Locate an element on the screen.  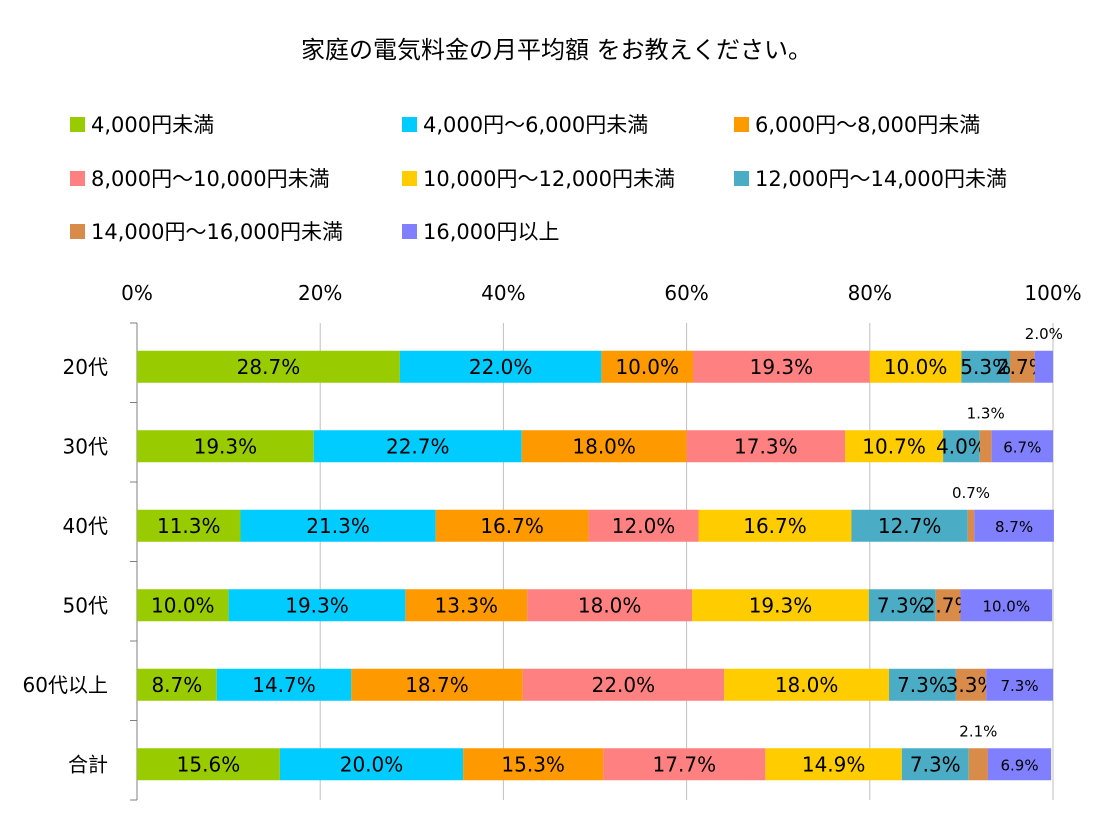
x-tick-label: 100% is located at coordinates (1052, 293).